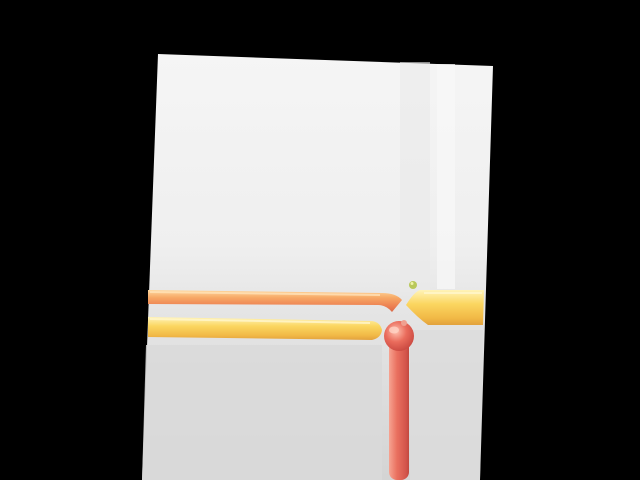 This screenshot has height=480, width=640. Describe the element at coordinates (275, 301) in the screenshot. I see `orange-tube` at that location.